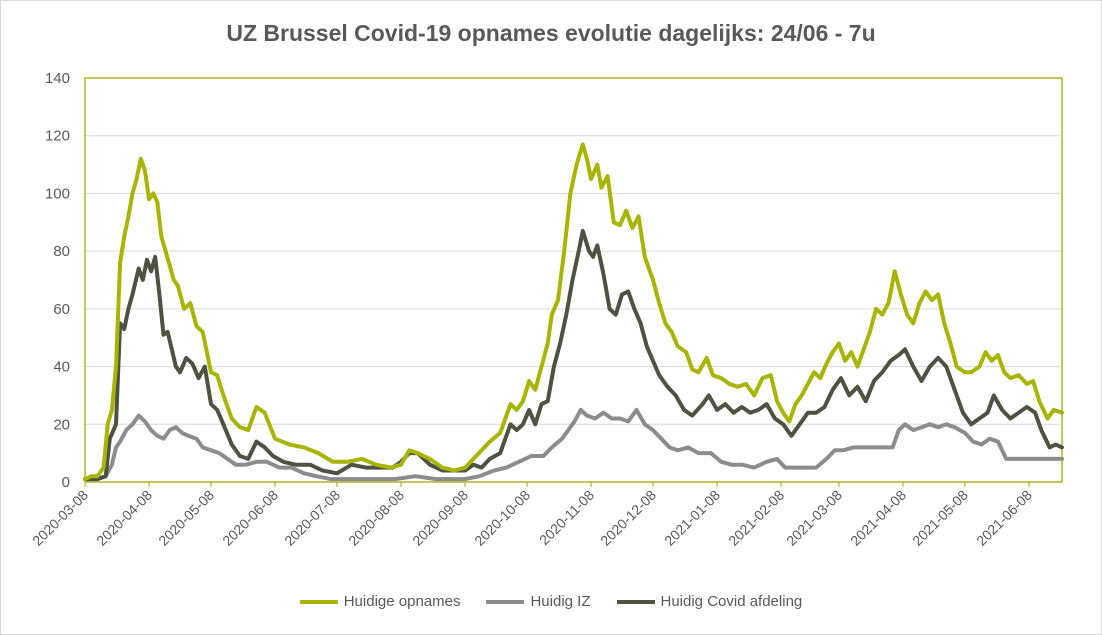  What do you see at coordinates (505, 601) in the screenshot?
I see `legend-swatch-huidig-iz` at bounding box center [505, 601].